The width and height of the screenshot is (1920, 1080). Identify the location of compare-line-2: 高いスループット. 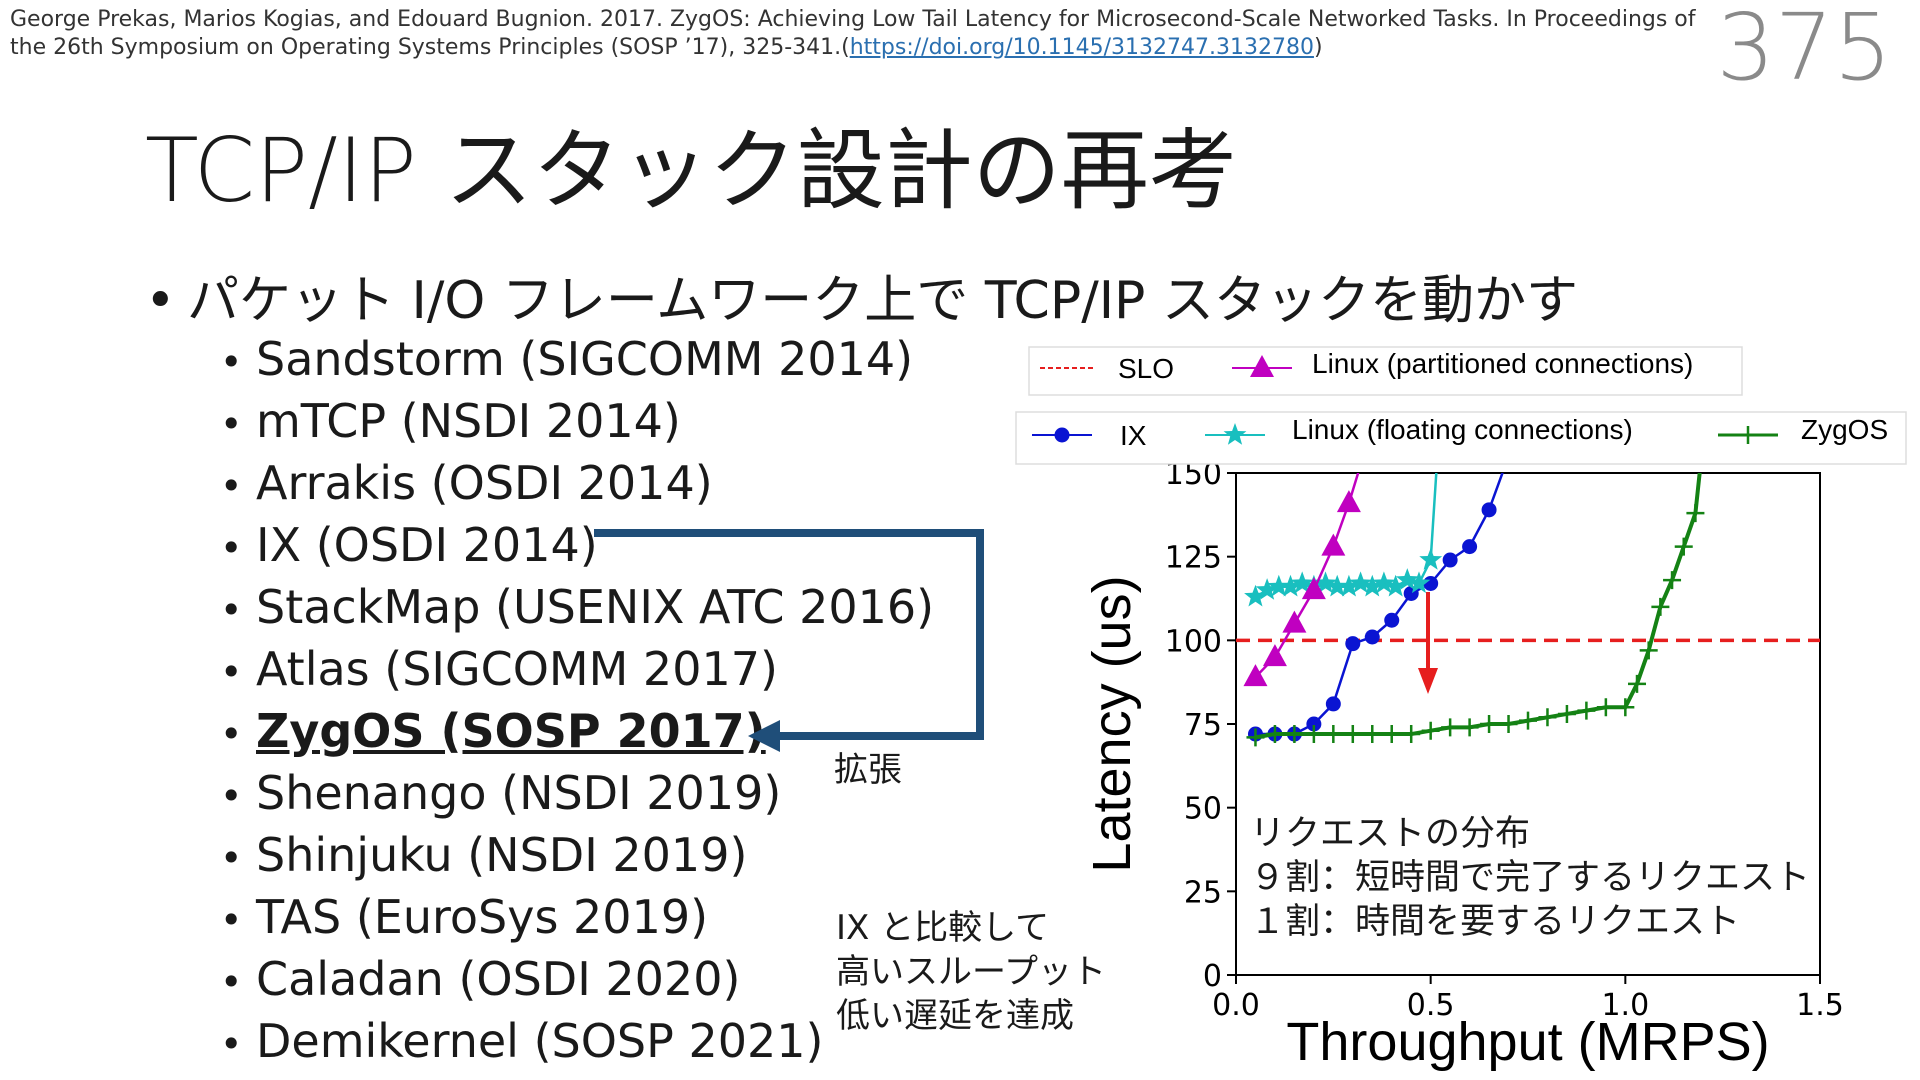
(971, 972).